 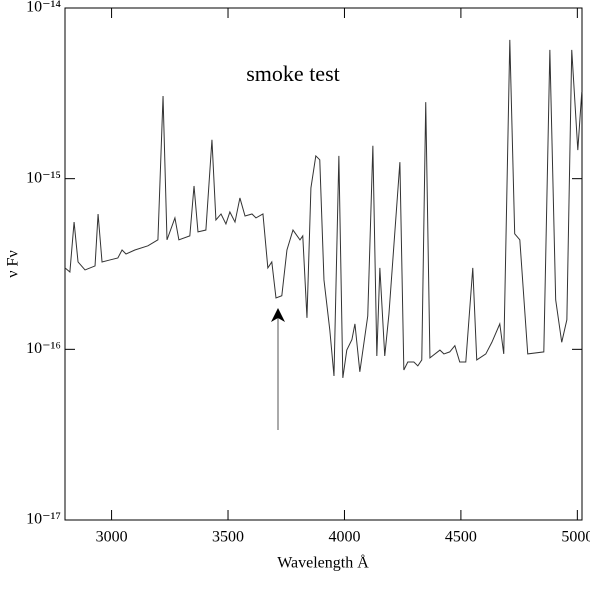 What do you see at coordinates (278, 315) in the screenshot?
I see `arrow-head` at bounding box center [278, 315].